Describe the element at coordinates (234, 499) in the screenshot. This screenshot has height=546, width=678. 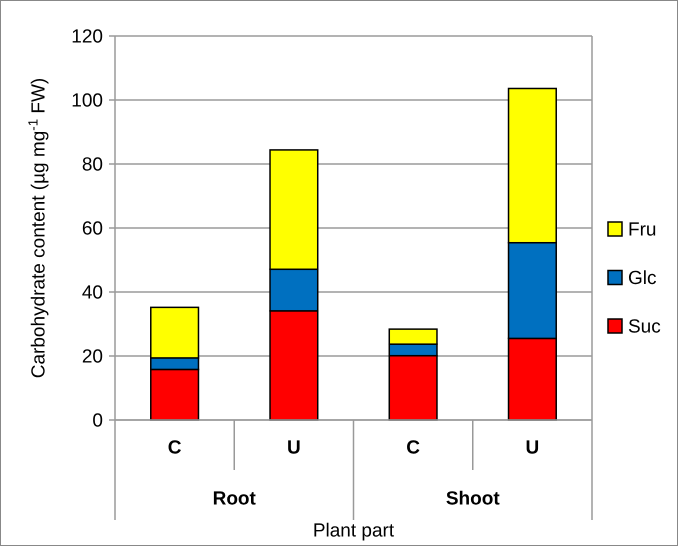
I see `text: Root` at that location.